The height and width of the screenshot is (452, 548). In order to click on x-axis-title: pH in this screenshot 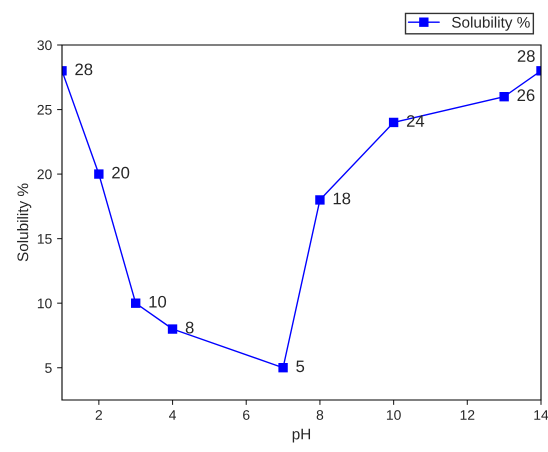, I will do `click(301, 435)`.